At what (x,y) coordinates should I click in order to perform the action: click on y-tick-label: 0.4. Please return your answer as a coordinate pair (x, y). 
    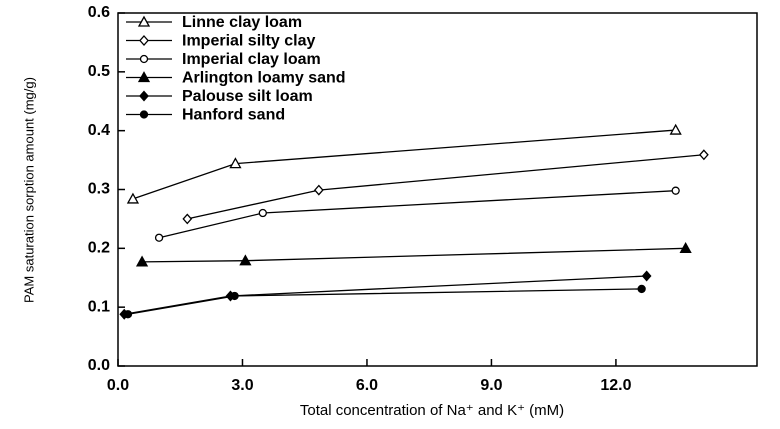
    Looking at the image, I should click on (99, 130).